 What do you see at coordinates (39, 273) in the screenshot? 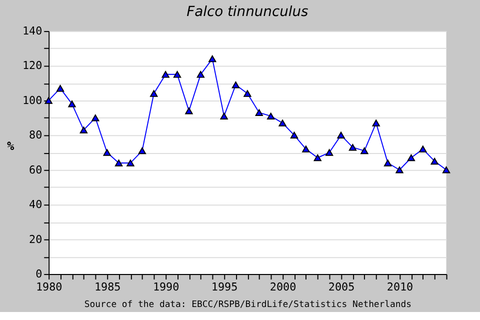
I see `y-tick-label: 0` at bounding box center [39, 273].